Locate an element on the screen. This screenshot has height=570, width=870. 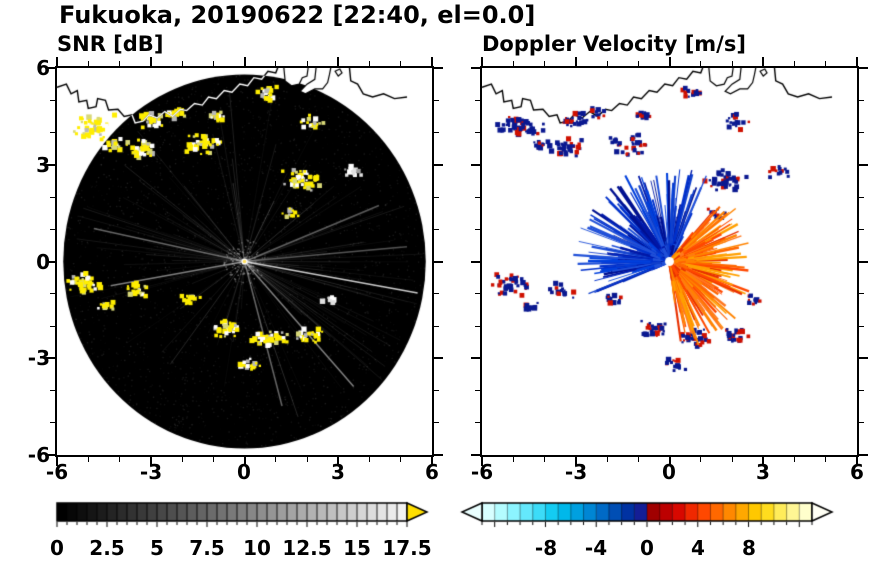
velocity-colorbar is located at coordinates (650, 514).